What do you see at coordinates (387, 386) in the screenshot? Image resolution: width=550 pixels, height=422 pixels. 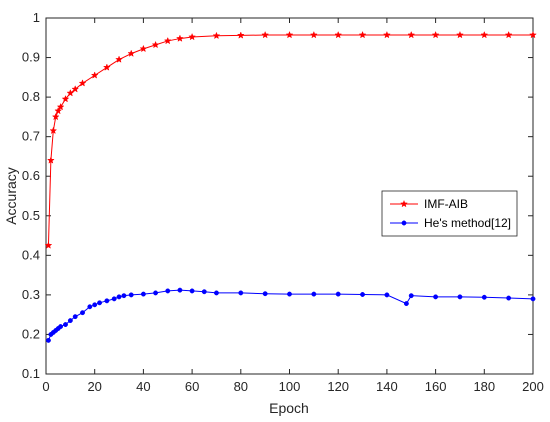 I see `x-tick-label: 140` at bounding box center [387, 386].